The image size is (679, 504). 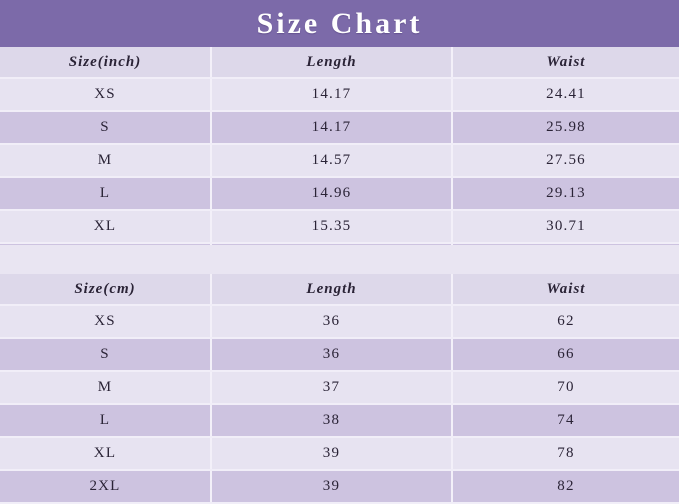 I want to click on table-row: XS 14.17 24.41, so click(x=339, y=95).